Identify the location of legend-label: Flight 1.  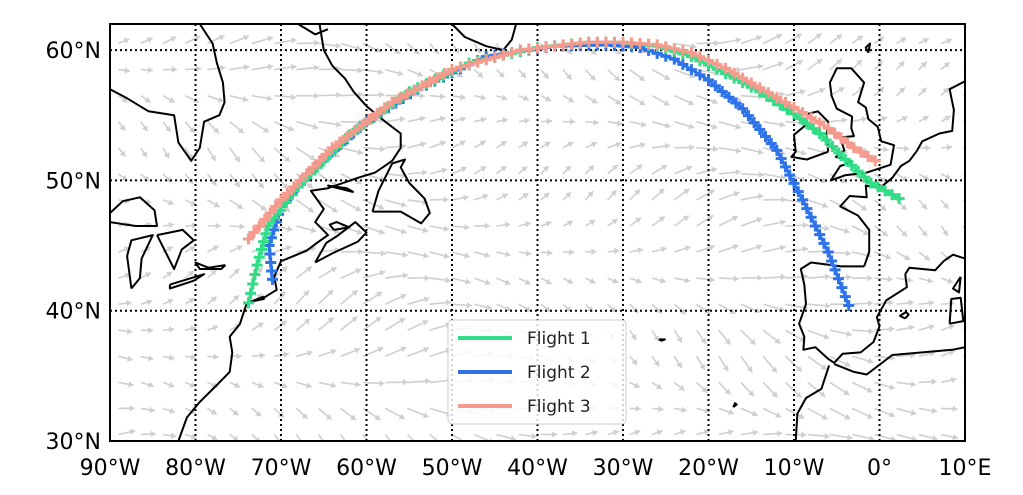
(559, 339).